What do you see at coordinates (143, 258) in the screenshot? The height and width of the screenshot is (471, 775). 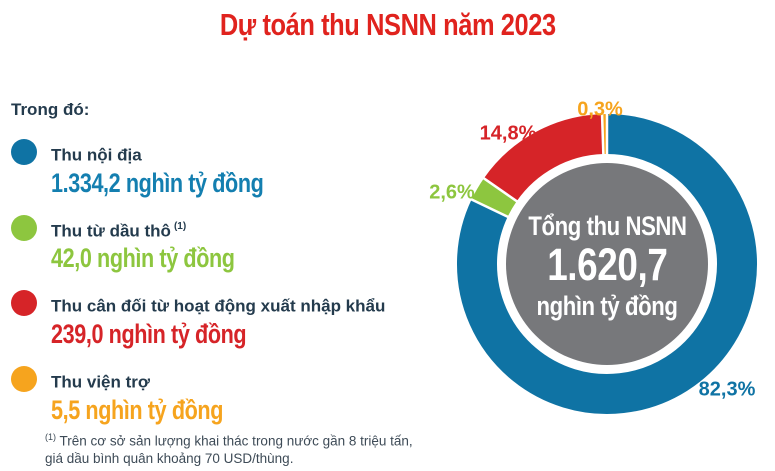 I see `legend-item-value-text: 42,0 nghìn tỷ đồng` at bounding box center [143, 258].